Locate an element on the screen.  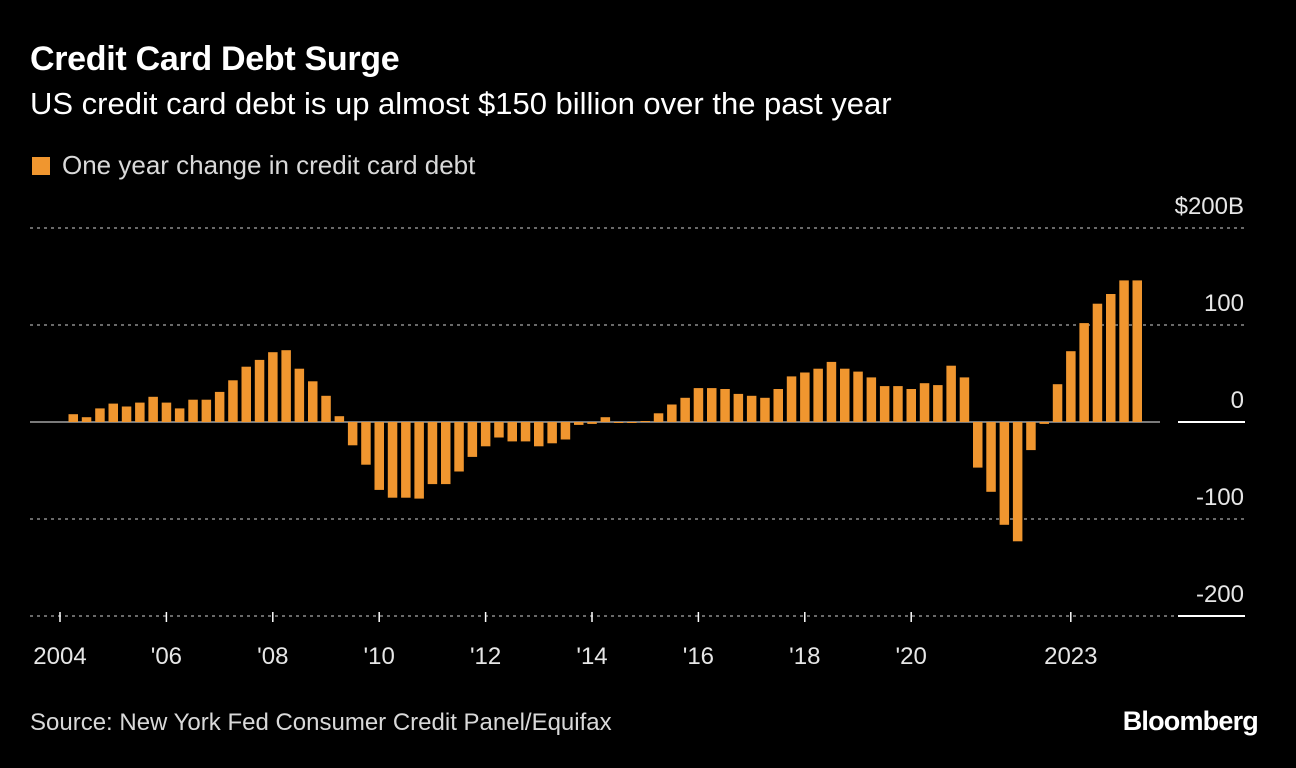
x-tick-label: '08 is located at coordinates (272, 656).